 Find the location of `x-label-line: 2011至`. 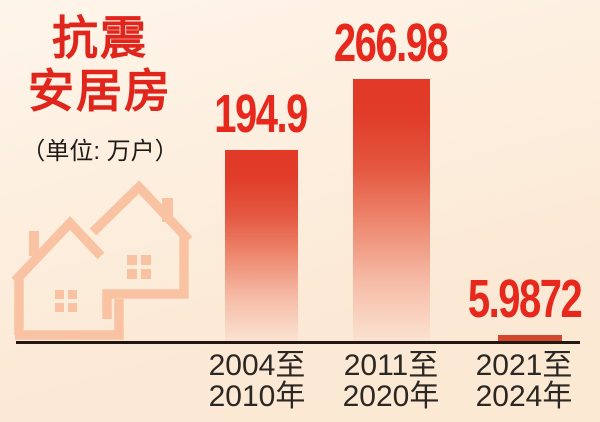

x-label-line: 2011至 is located at coordinates (391, 365).